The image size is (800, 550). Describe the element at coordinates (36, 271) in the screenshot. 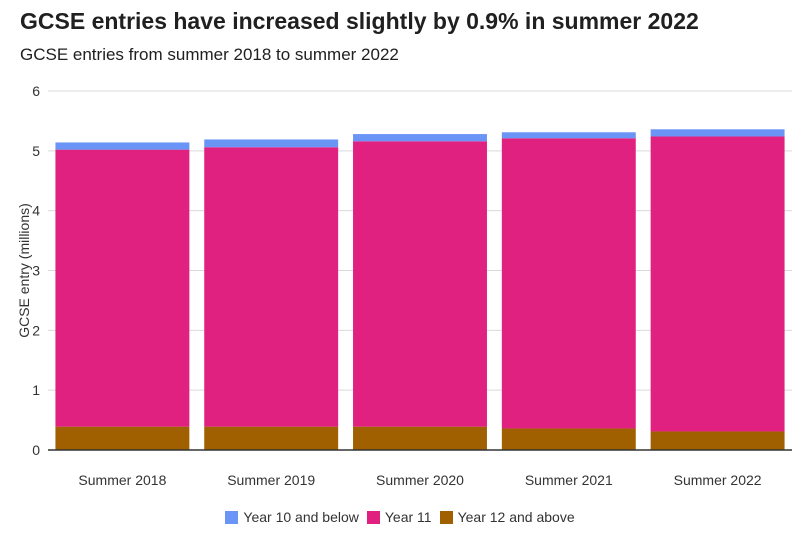

I see `y-tick-label: 3` at that location.